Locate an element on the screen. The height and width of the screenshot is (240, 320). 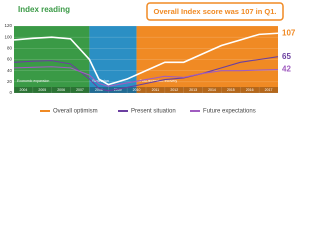
end-label: 107 is located at coordinates (289, 32).